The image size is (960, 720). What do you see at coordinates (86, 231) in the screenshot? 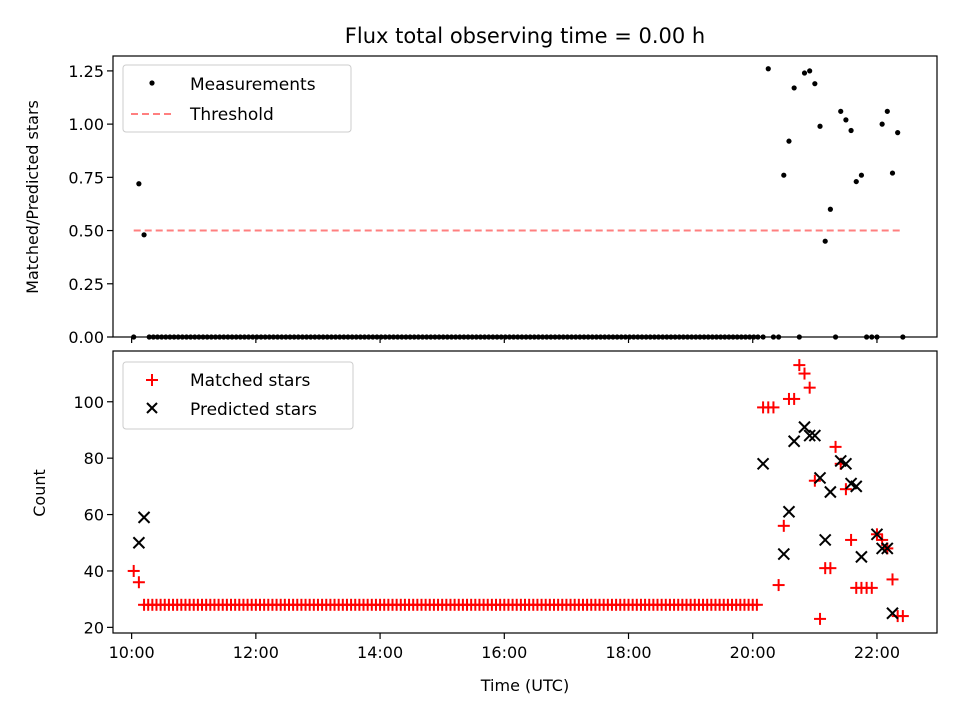
I see `ratio-y-tick-label: 0.50` at bounding box center [86, 231].